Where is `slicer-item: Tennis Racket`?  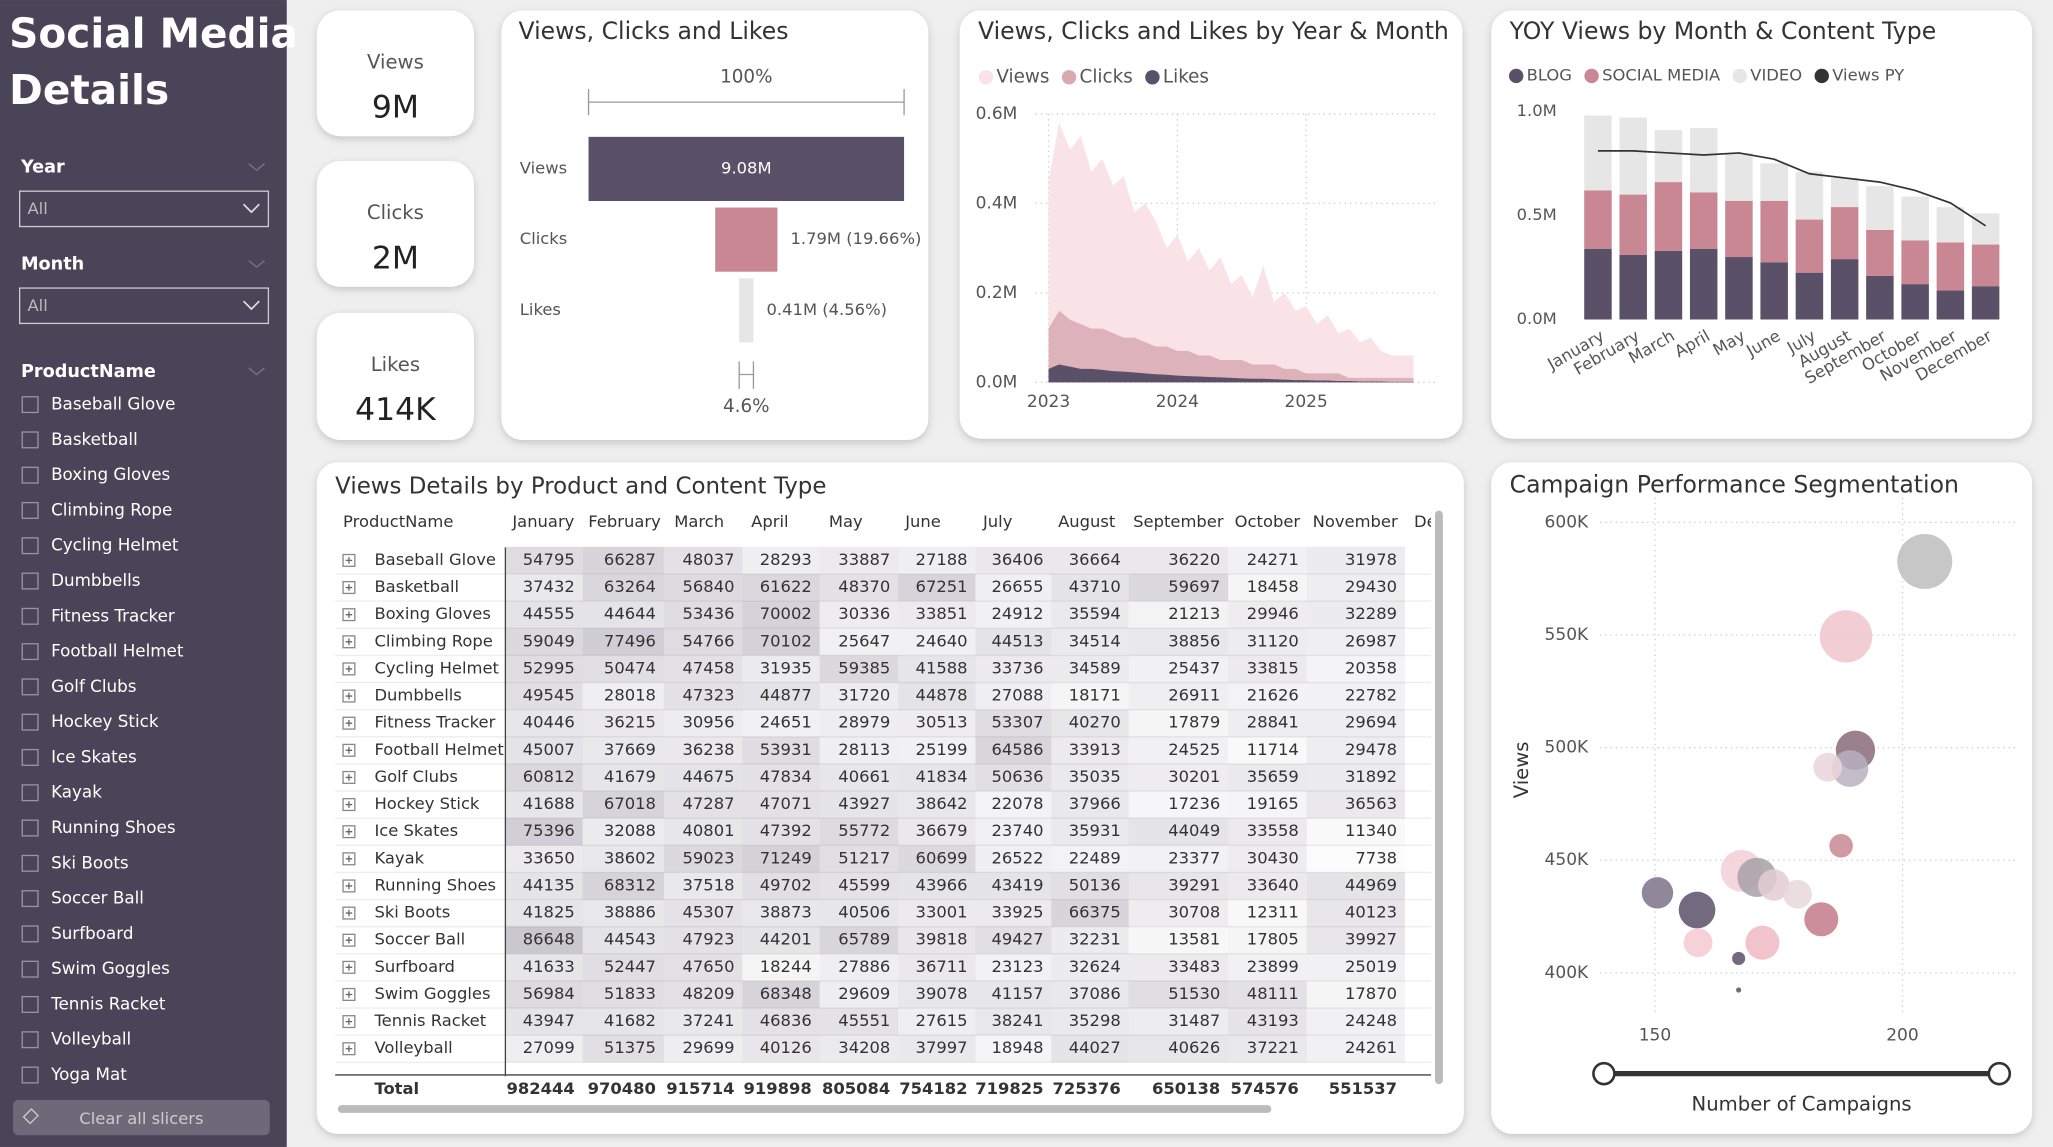 slicer-item: Tennis Racket is located at coordinates (108, 1003).